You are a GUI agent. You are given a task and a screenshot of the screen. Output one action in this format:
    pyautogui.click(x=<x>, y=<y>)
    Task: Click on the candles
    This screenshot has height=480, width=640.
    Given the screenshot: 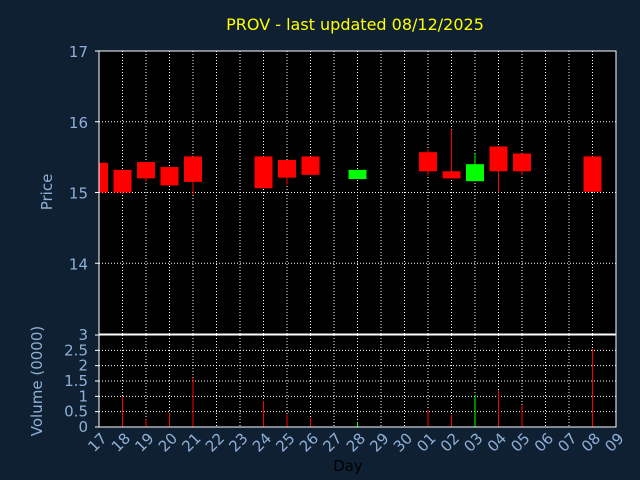 What is the action you would take?
    pyautogui.click(x=350, y=162)
    